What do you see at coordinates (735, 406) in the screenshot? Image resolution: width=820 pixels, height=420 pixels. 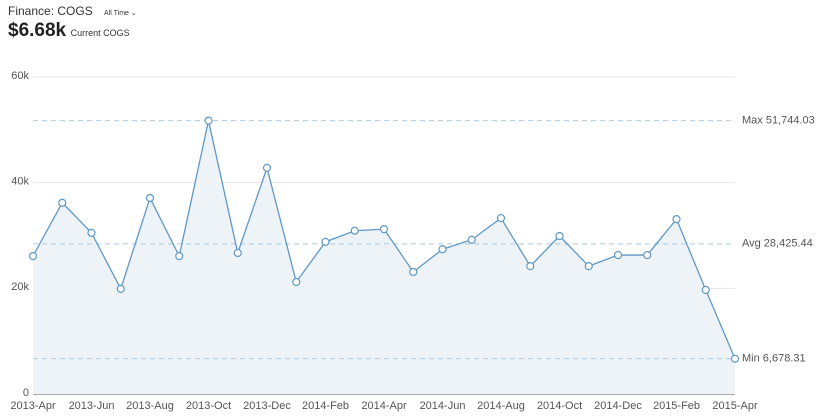 I see `x-tick-label: 2015-Apr` at bounding box center [735, 406].